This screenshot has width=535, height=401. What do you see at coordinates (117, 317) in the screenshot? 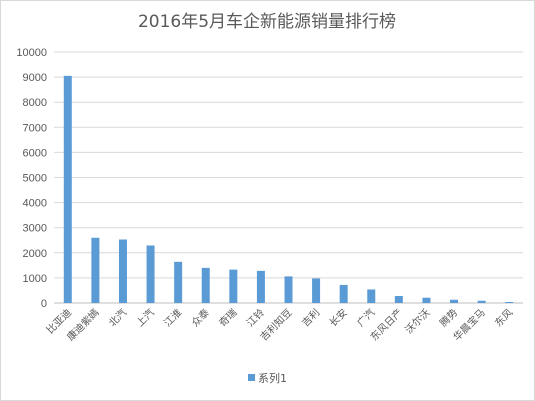
I see `x-tick-label: 北汽` at bounding box center [117, 317].